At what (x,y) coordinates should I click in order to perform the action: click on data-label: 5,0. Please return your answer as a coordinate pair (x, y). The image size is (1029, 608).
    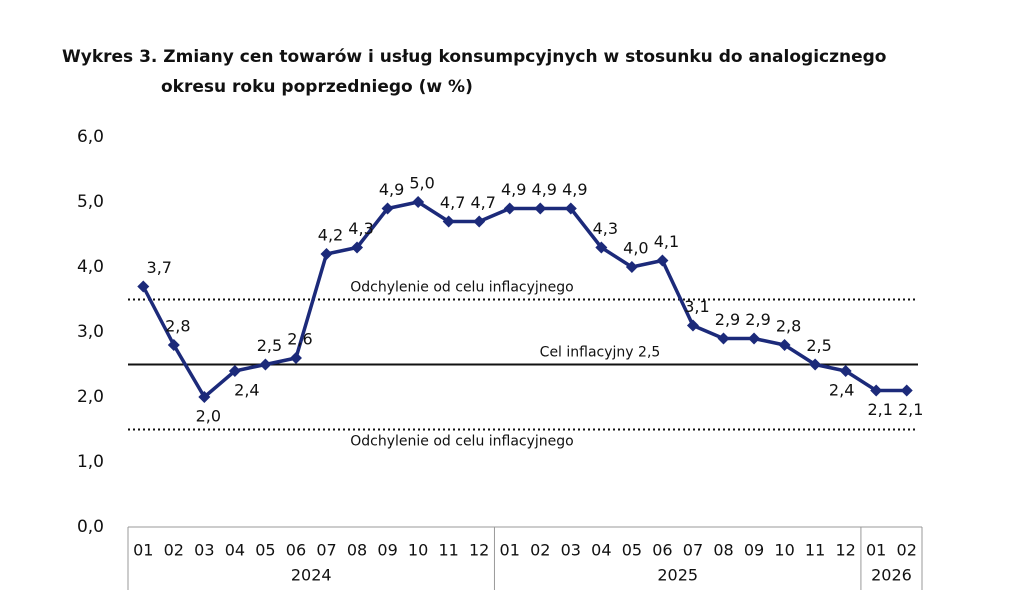
    Looking at the image, I should click on (421, 183).